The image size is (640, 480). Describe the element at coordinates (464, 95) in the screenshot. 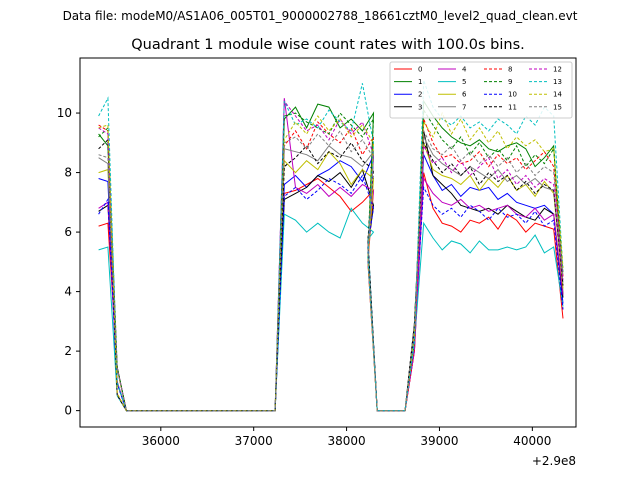

I see `legend-label-6: 6` at that location.